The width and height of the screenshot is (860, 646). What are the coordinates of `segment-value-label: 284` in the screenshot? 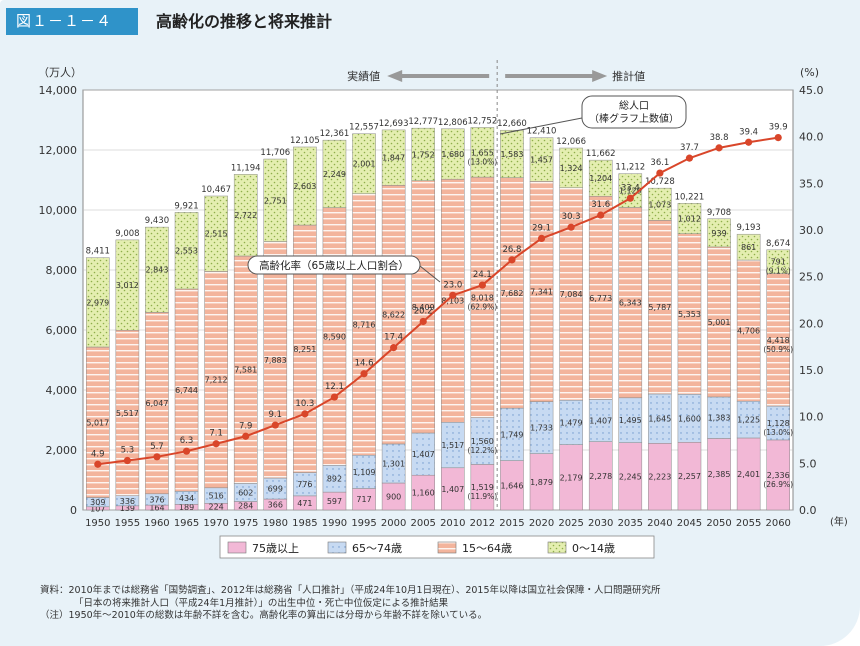 It's located at (245, 506).